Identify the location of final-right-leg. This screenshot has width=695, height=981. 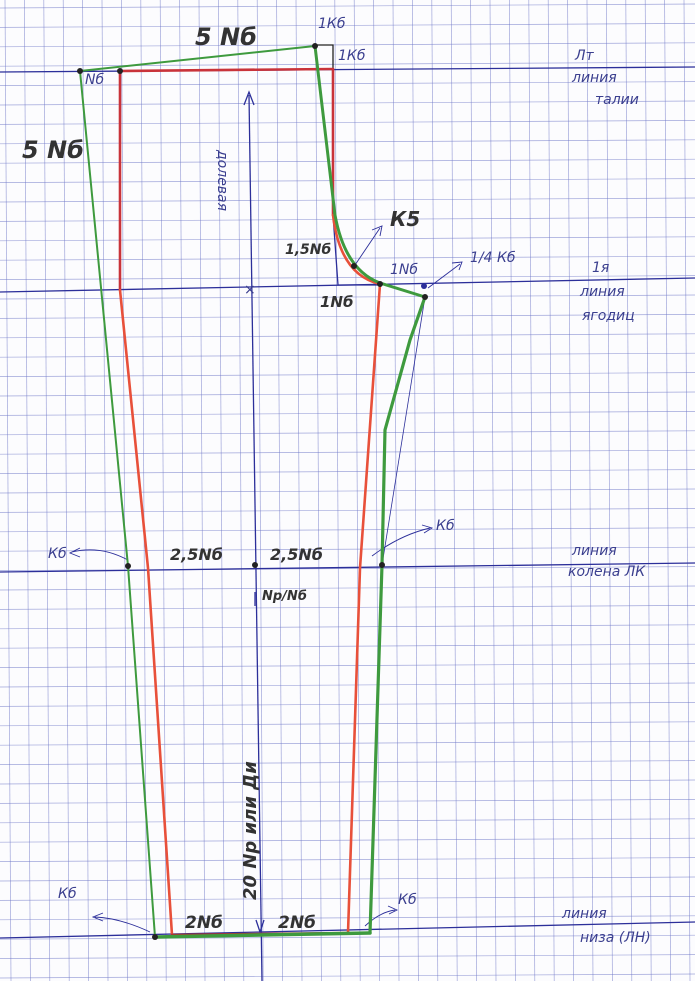
(397, 615).